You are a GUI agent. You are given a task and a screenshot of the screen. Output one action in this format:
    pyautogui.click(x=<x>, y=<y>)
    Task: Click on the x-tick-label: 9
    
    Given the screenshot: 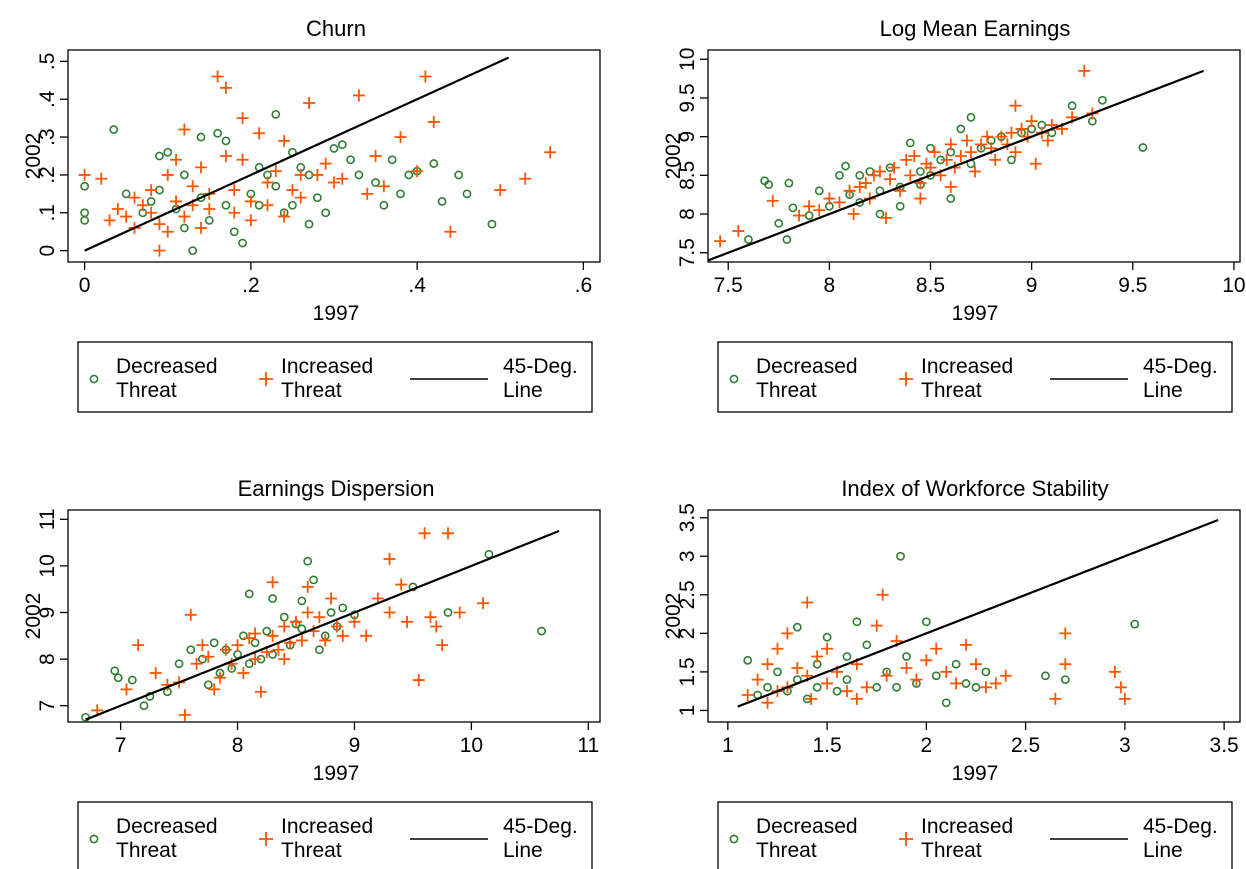 What is the action you would take?
    pyautogui.click(x=1032, y=285)
    